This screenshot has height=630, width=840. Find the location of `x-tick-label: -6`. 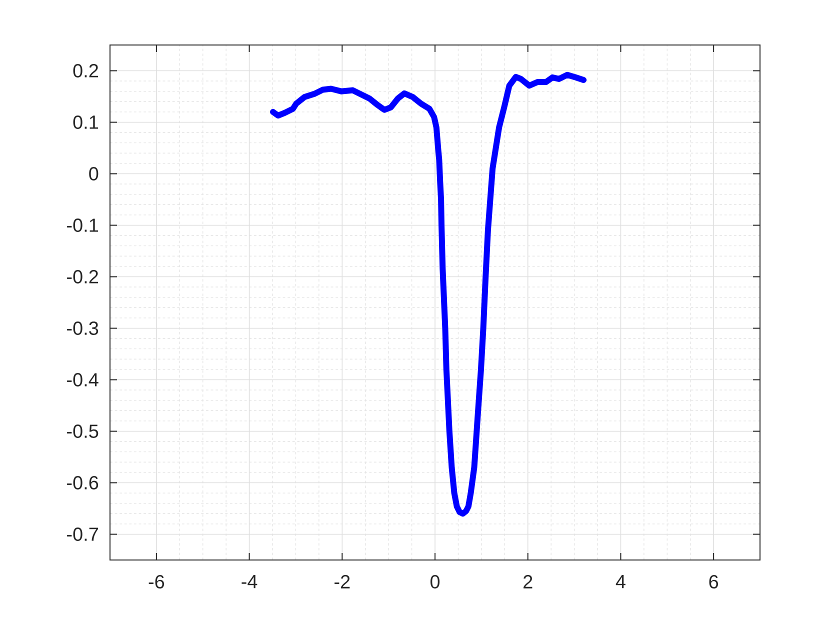

x-tick-label: -6 is located at coordinates (156, 582).